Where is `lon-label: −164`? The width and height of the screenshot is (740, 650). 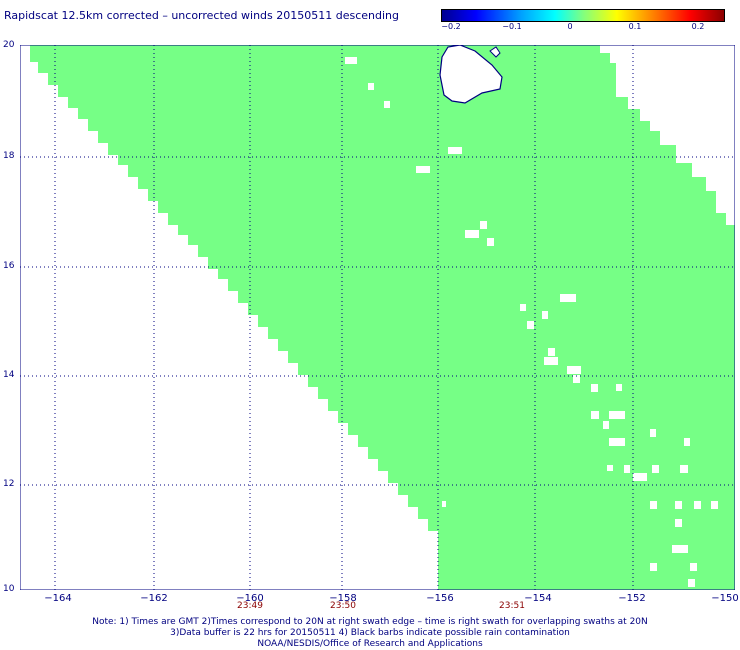 lon-label: −164 is located at coordinates (58, 598).